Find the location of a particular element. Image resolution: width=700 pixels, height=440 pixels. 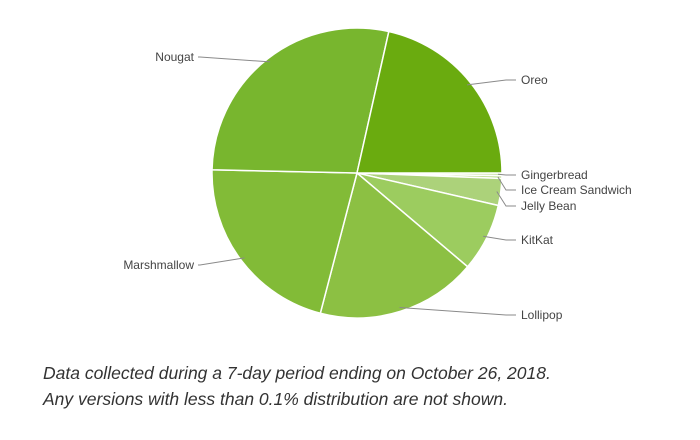

slice-label-ice-cream-sandwich: Ice Cream Sandwich is located at coordinates (576, 190).